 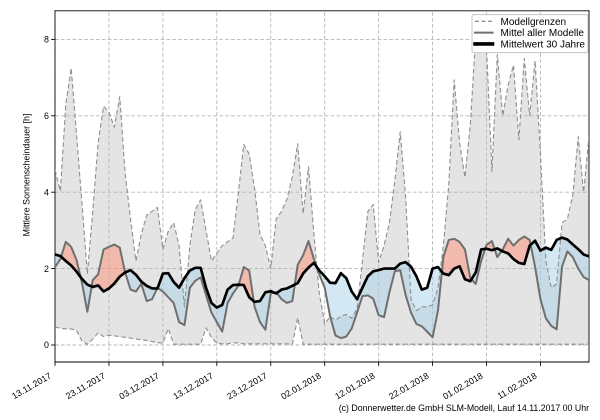 I want to click on svg-text: Modellgrenzen, so click(x=534, y=22).